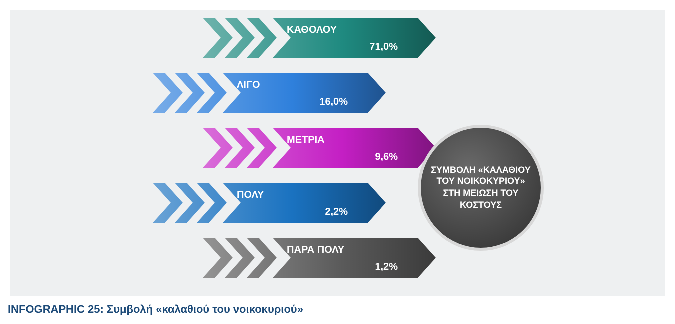 Image resolution: width=675 pixels, height=324 pixels. What do you see at coordinates (386, 267) in the screenshot?
I see `data-label: 1,2%` at bounding box center [386, 267].